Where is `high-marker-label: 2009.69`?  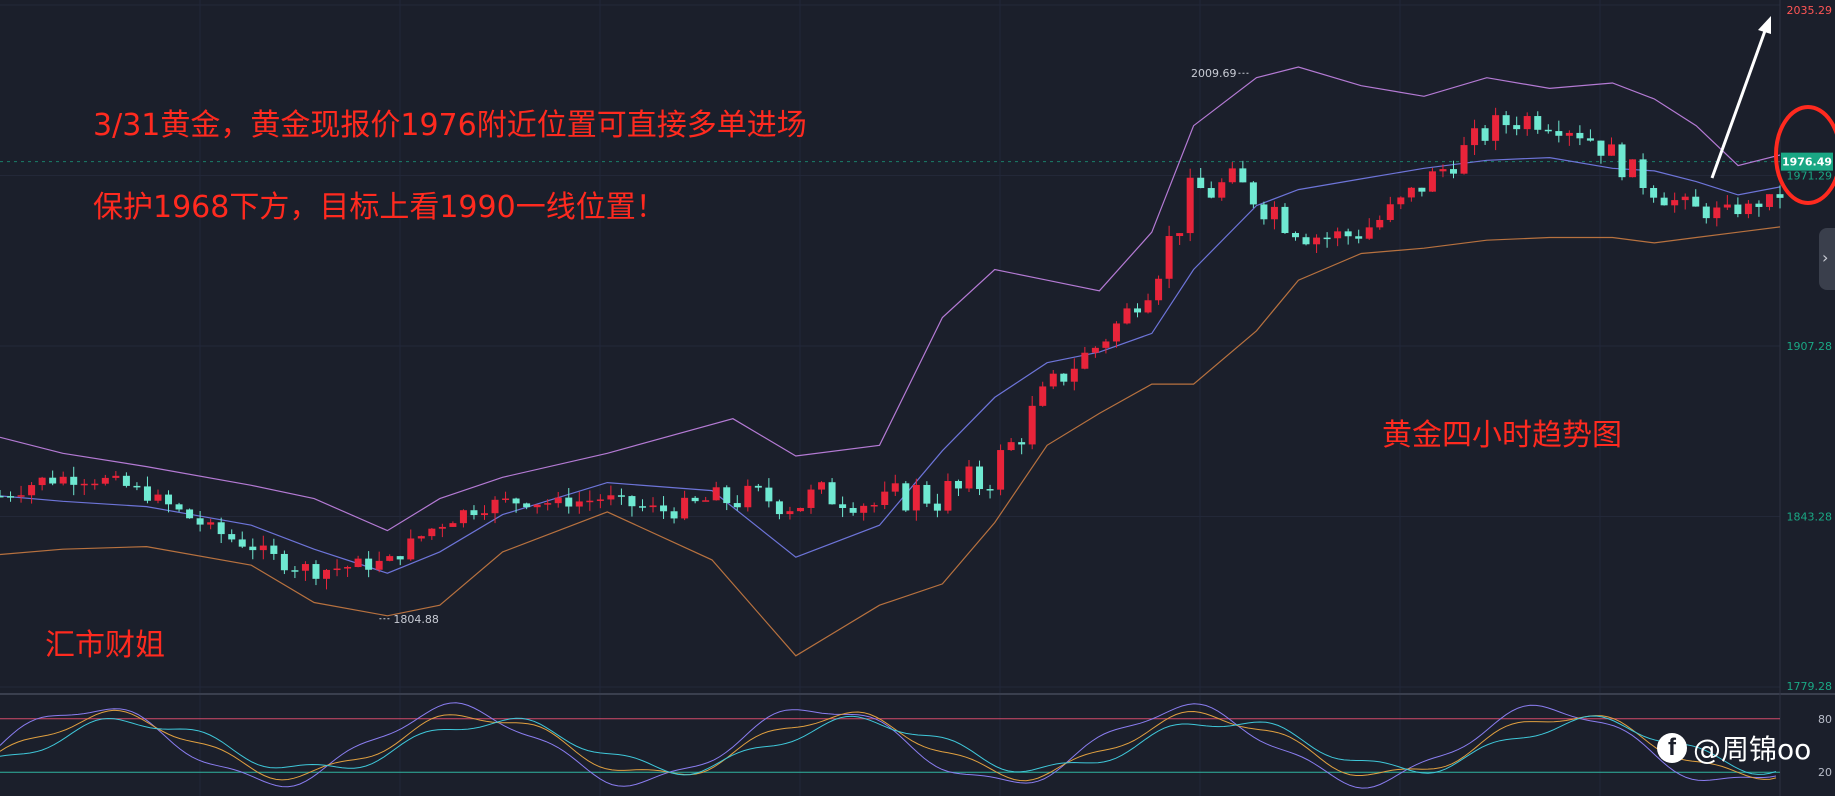 high-marker-label: 2009.69 is located at coordinates (1214, 73).